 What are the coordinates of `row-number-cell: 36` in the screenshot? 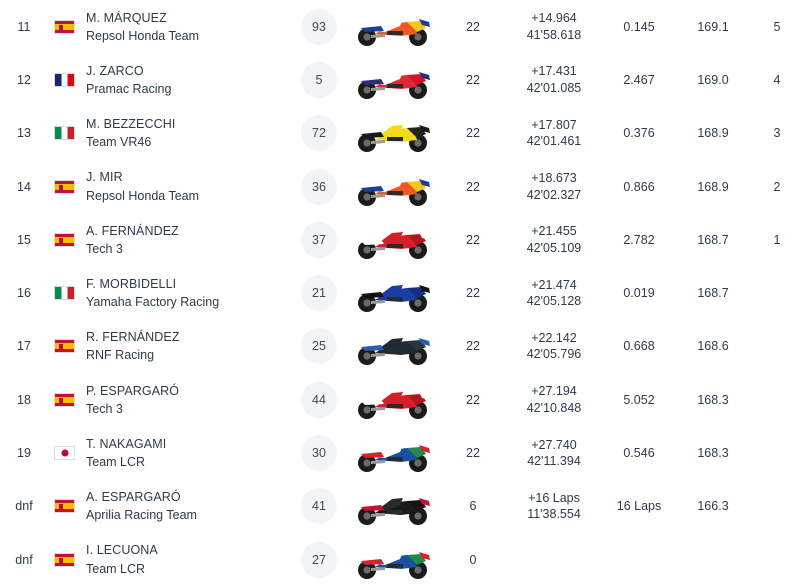 It's located at (319, 186).